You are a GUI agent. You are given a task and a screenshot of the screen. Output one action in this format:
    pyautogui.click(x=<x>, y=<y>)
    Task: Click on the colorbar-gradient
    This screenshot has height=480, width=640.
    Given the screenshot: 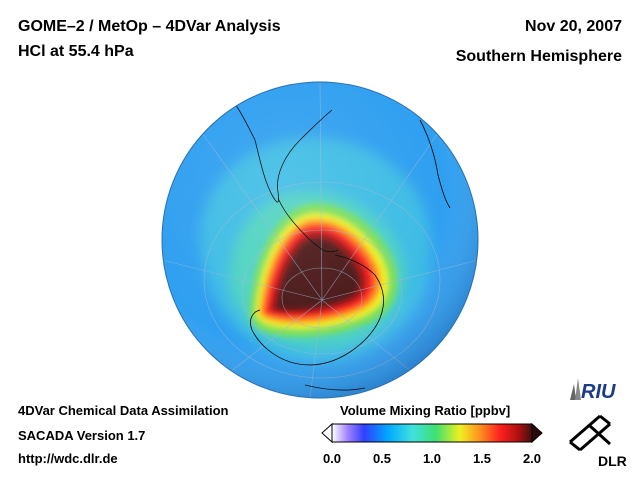 What is the action you would take?
    pyautogui.click(x=432, y=433)
    